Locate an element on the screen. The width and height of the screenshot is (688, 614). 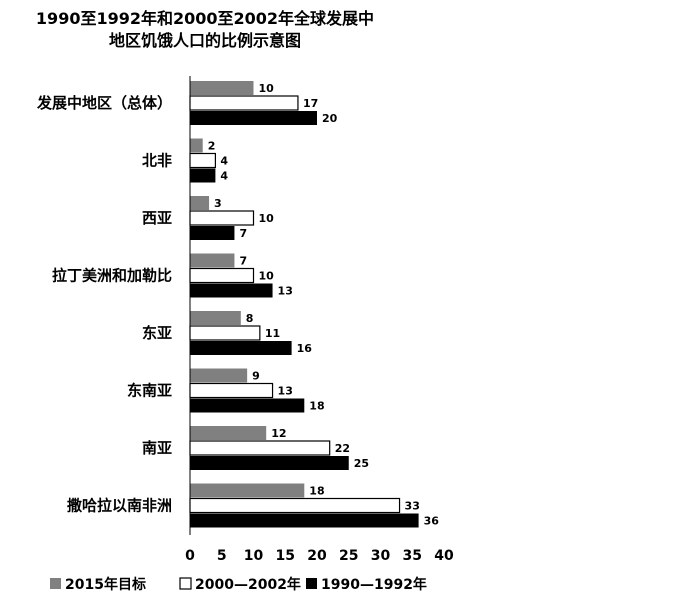
data-label: 12 is located at coordinates (278, 433).